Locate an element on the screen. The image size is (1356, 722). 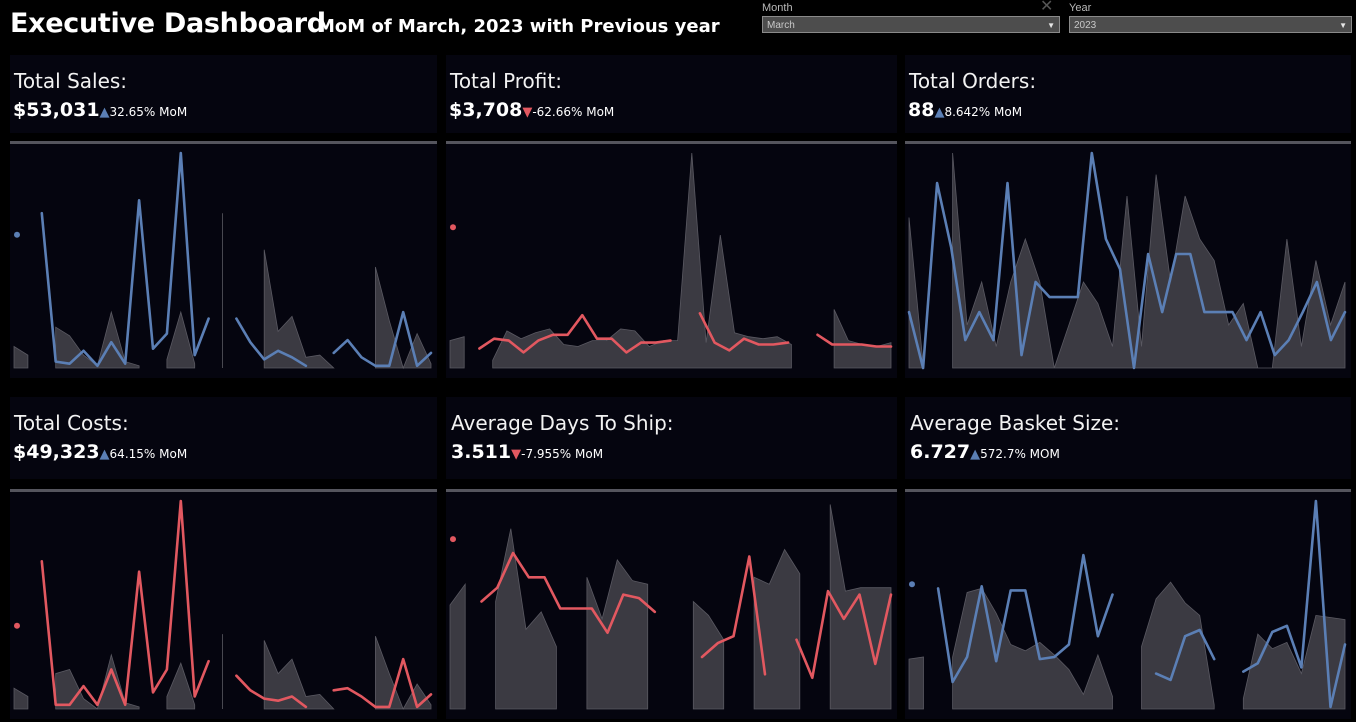
kpi-value: 6.727▲572.7% MOM is located at coordinates (985, 452).